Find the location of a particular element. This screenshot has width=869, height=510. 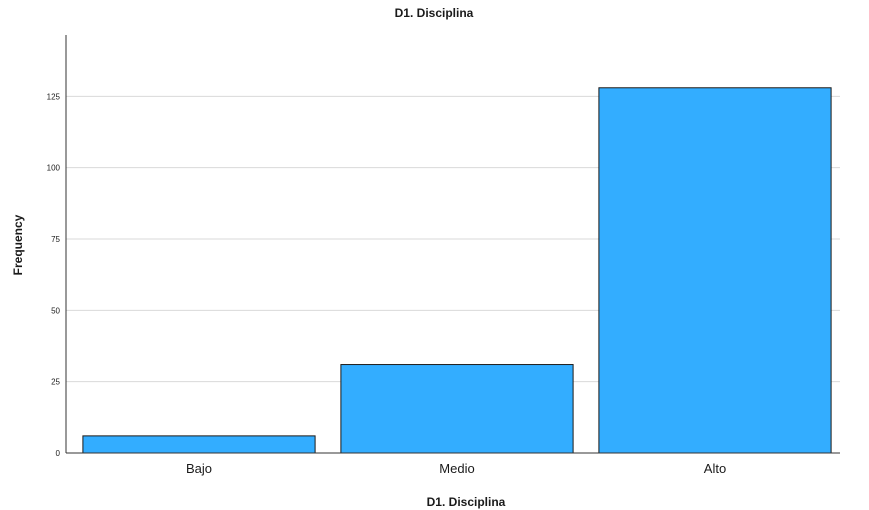

x-tick-label: Medio is located at coordinates (456, 468).